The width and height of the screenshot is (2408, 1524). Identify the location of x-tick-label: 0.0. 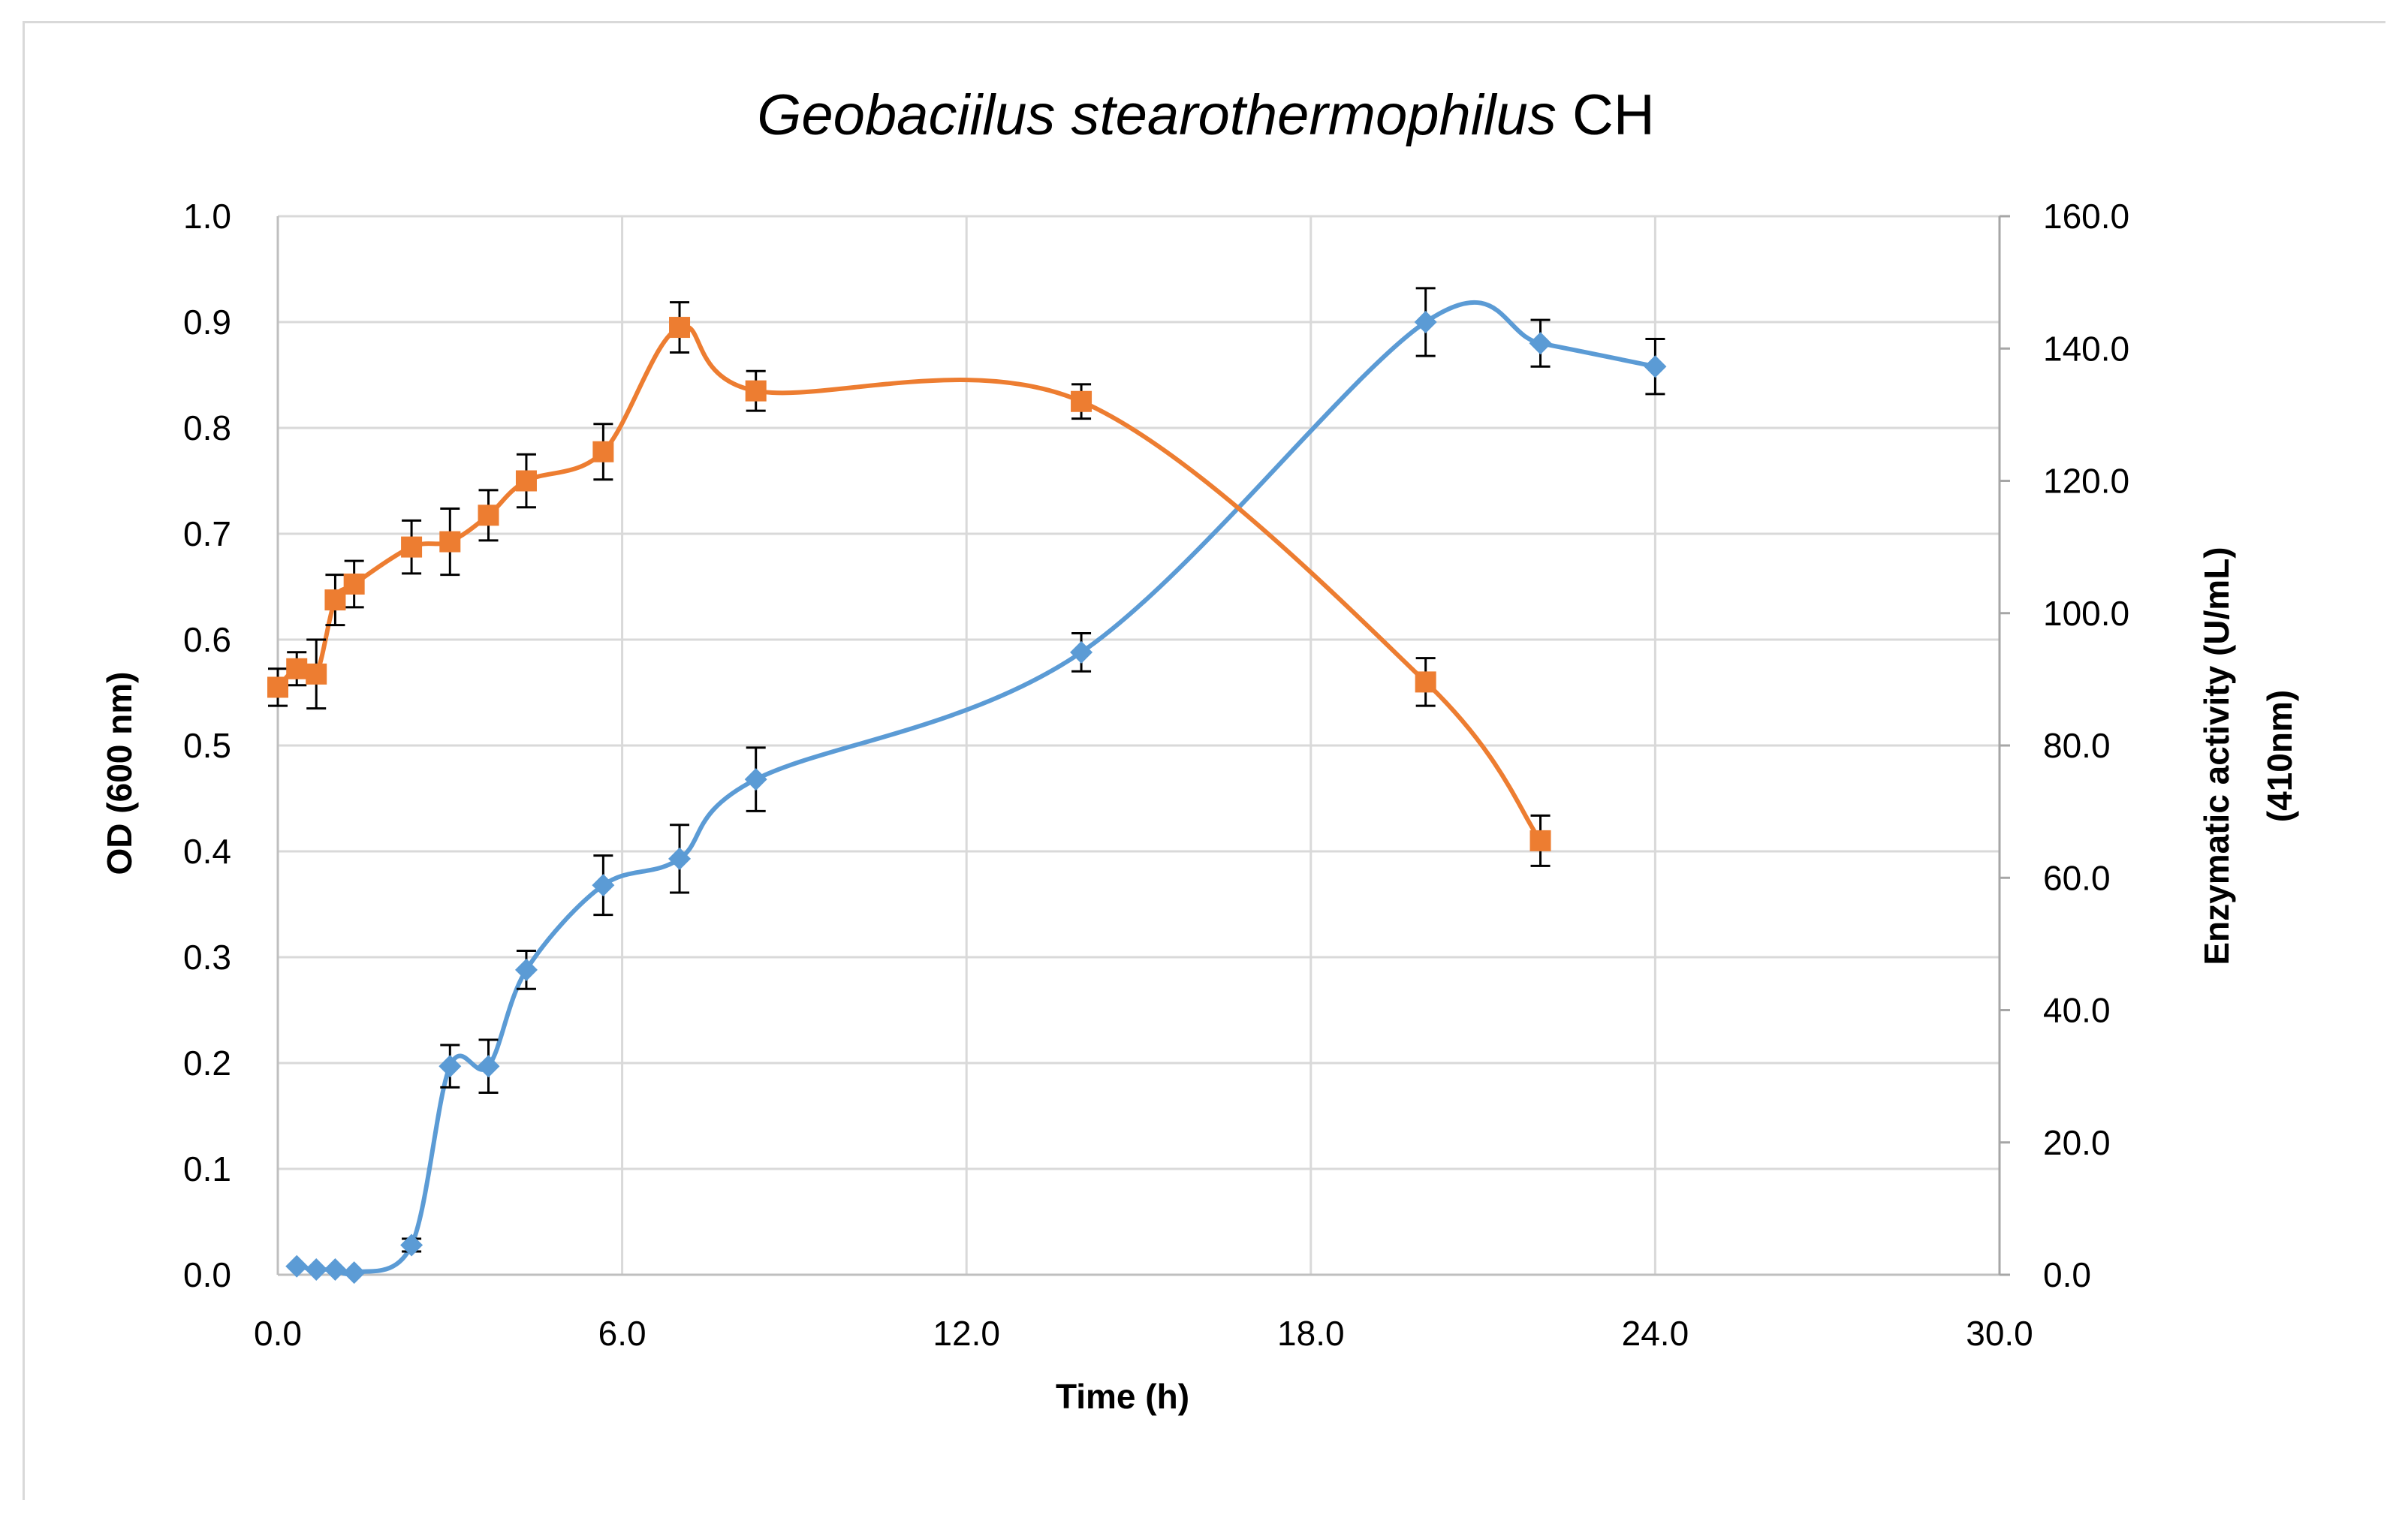
(278, 1333).